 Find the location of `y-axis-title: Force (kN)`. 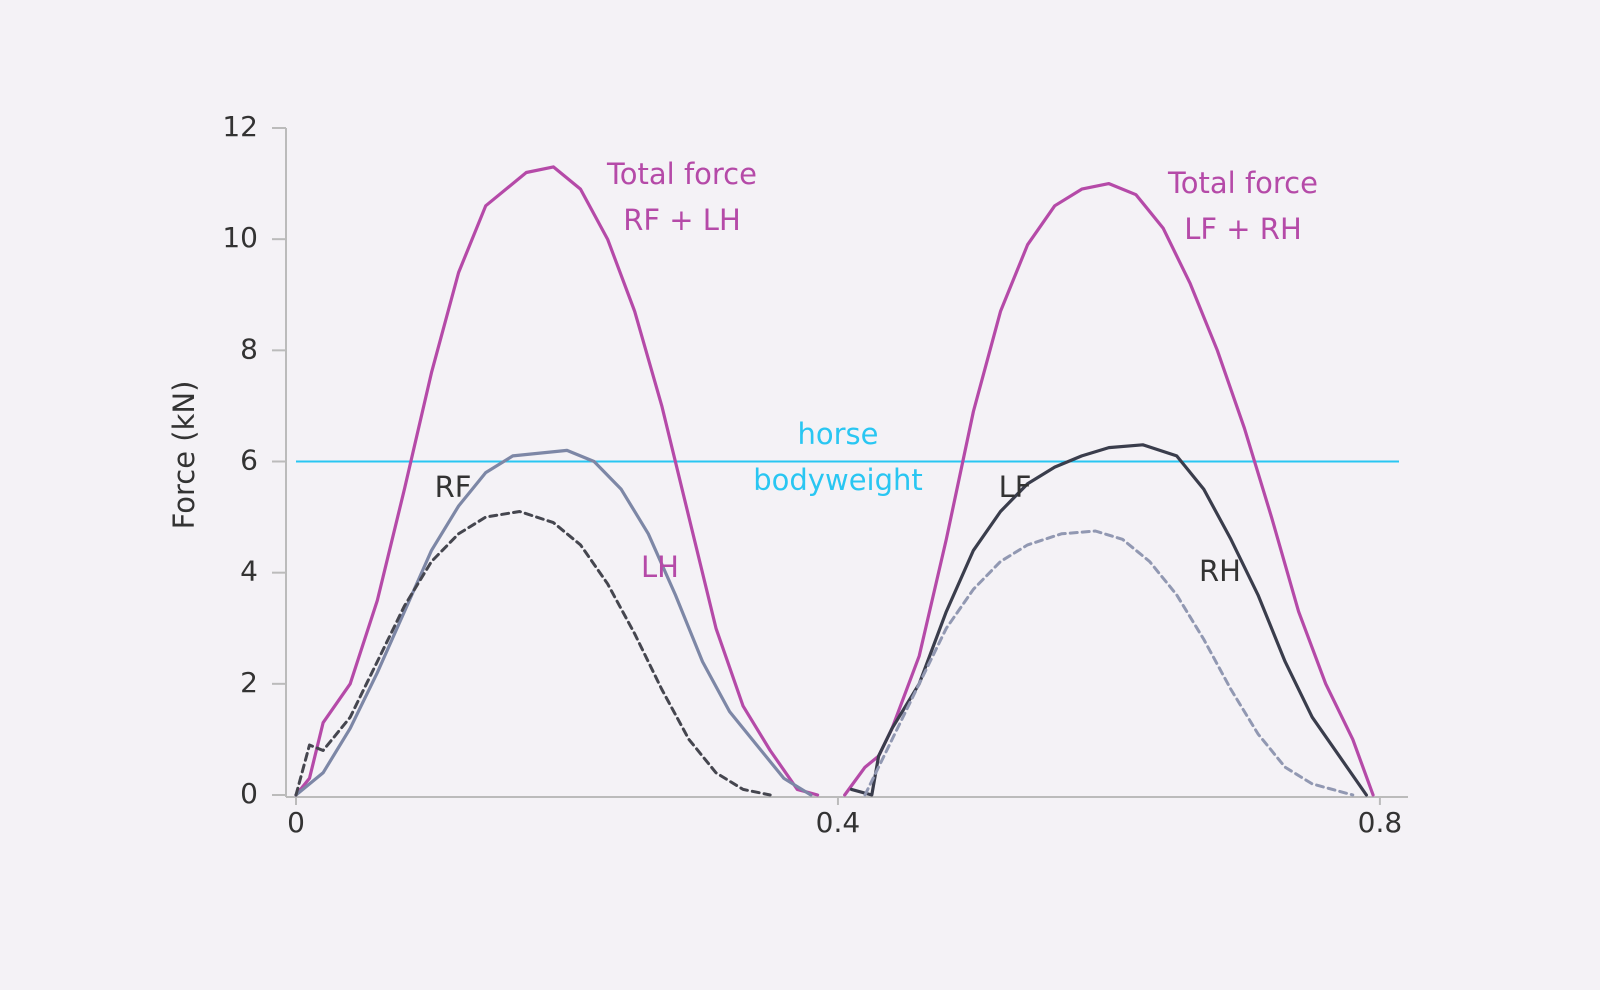

y-axis-title: Force (kN) is located at coordinates (184, 455).